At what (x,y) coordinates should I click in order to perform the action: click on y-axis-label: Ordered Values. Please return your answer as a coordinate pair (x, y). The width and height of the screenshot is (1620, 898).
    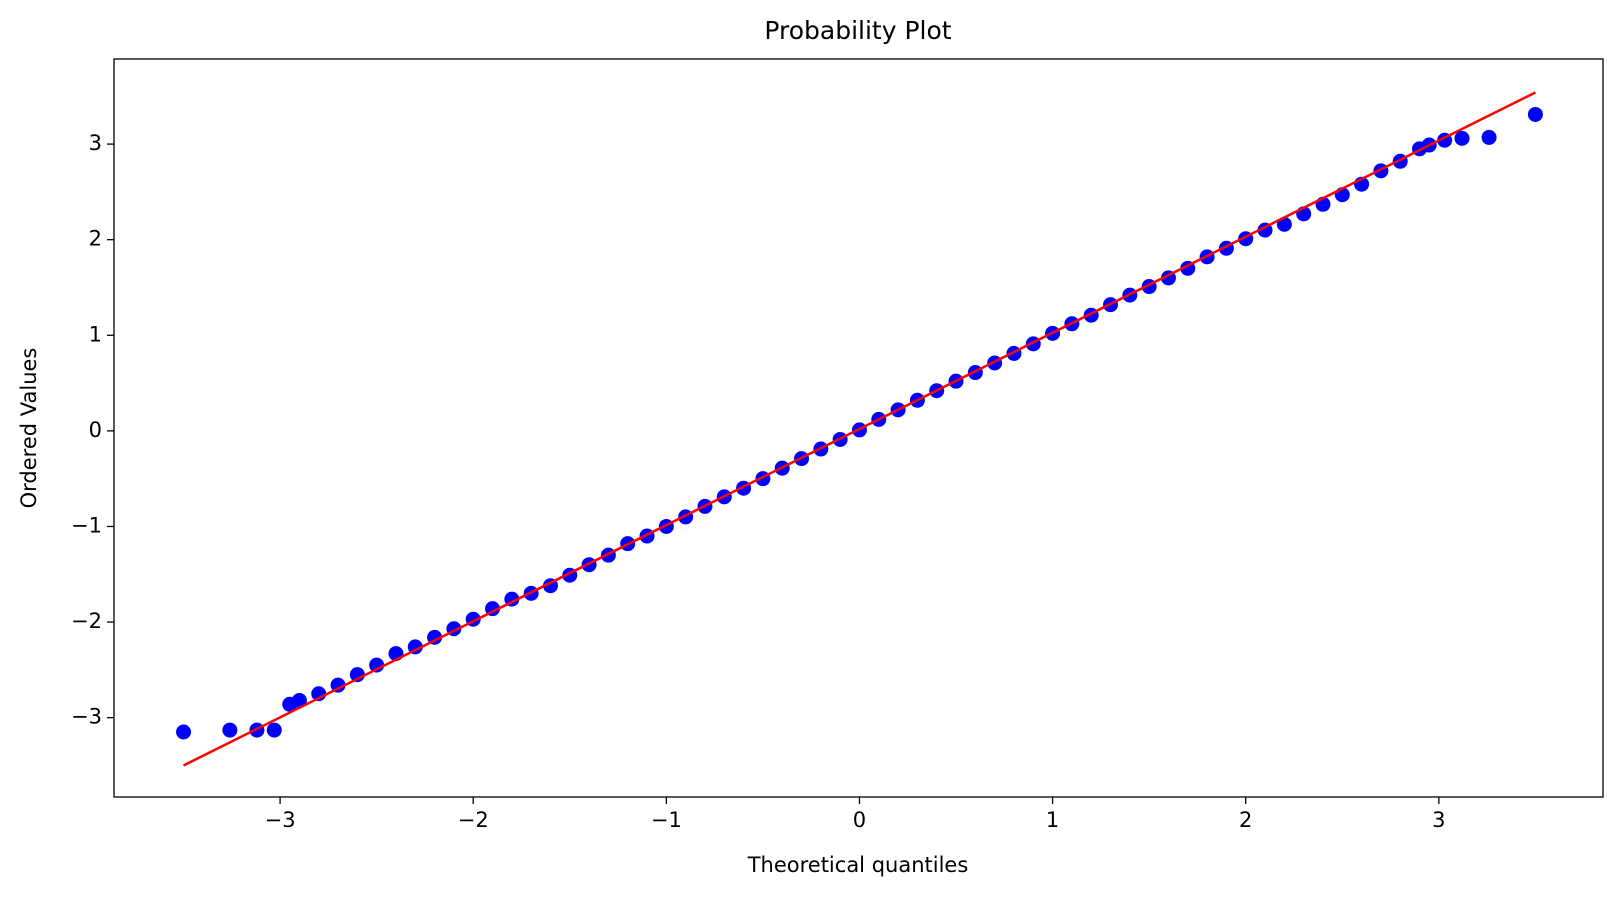
    Looking at the image, I should click on (29, 428).